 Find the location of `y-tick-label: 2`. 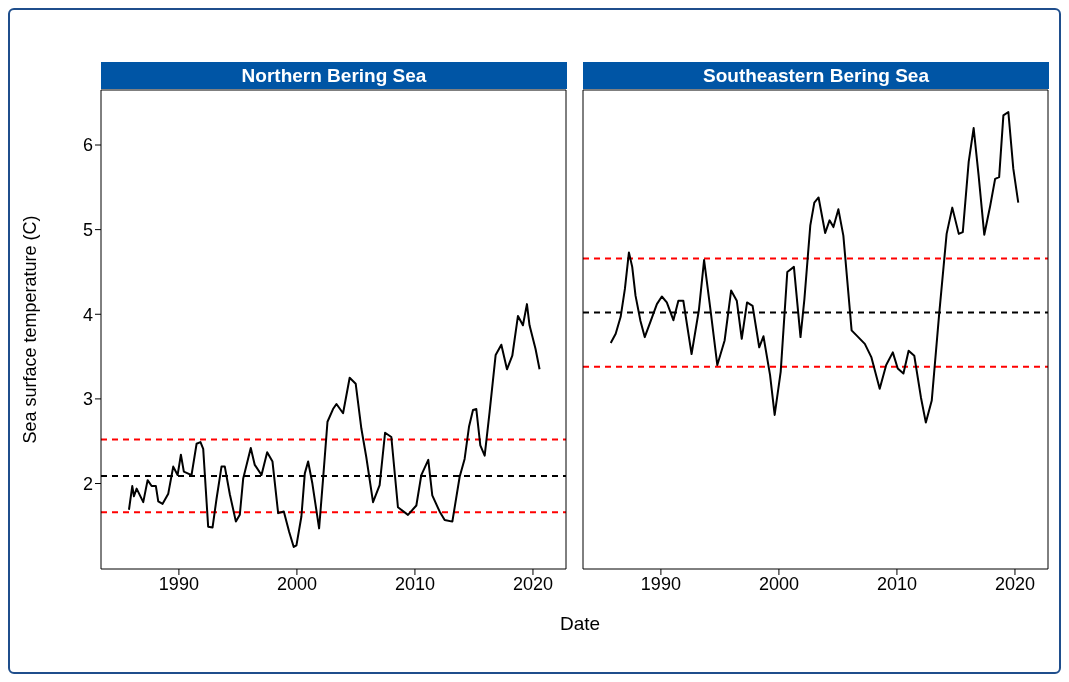

y-tick-label: 2 is located at coordinates (87, 483).